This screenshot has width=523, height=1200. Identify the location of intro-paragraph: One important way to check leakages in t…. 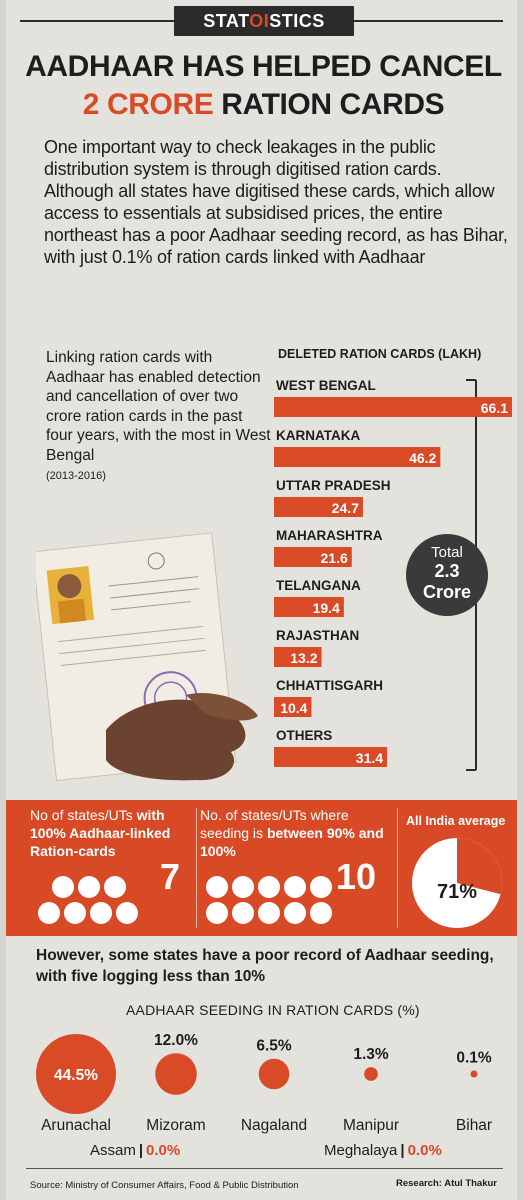
(276, 202).